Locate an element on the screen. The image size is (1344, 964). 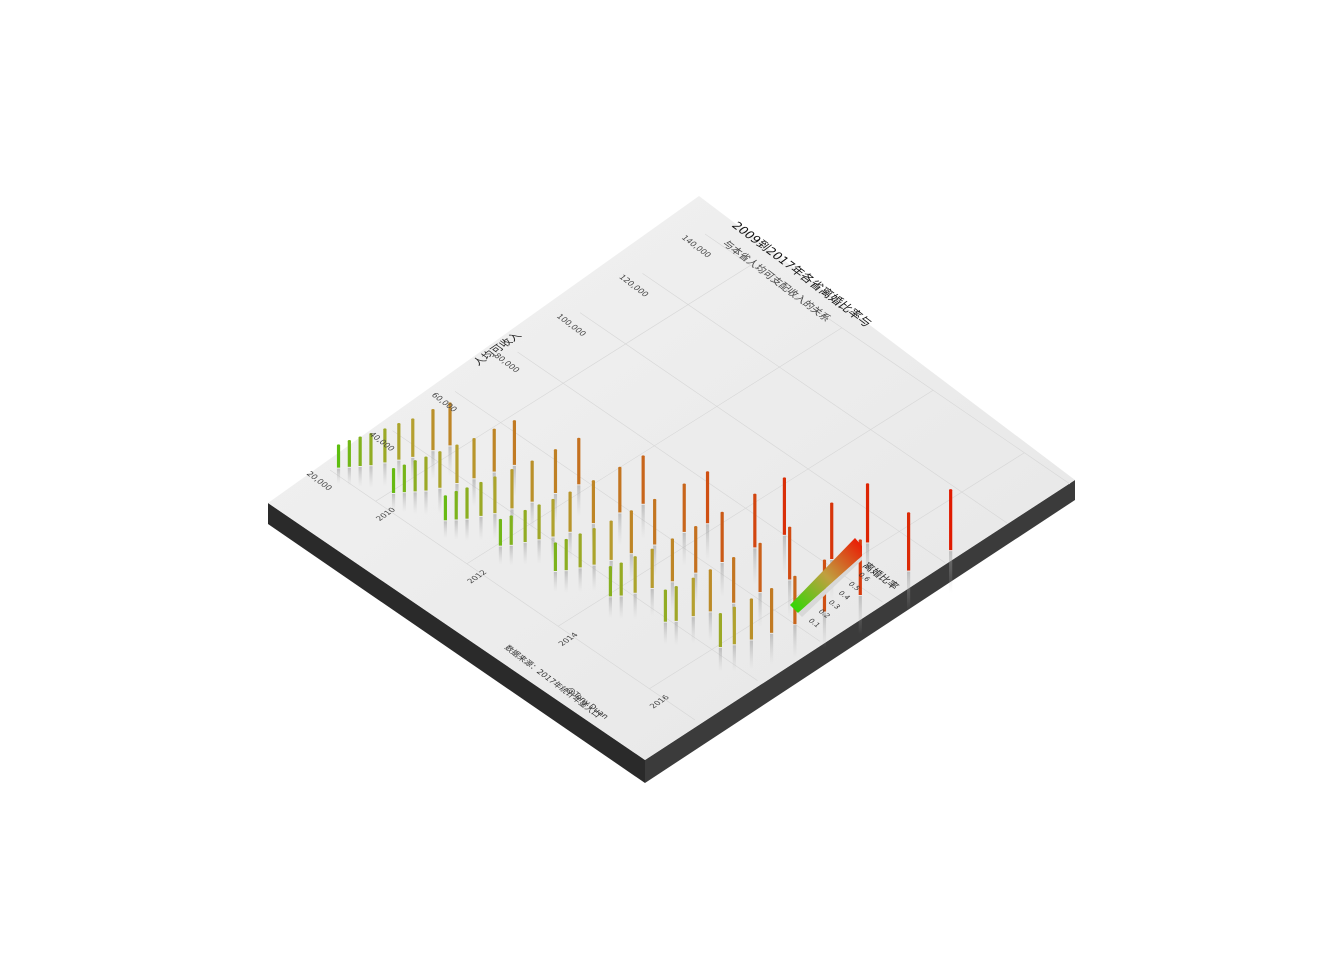
legend-tick-label: 0.2 is located at coordinates (823, 613).